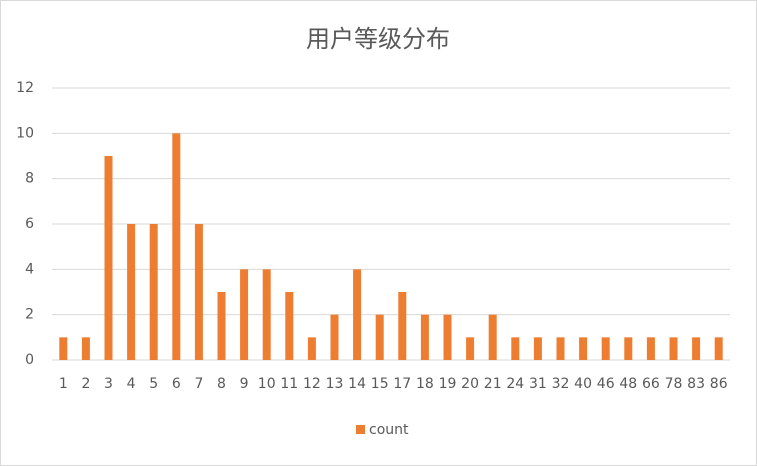  I want to click on x-tick-label: 3, so click(108, 384).